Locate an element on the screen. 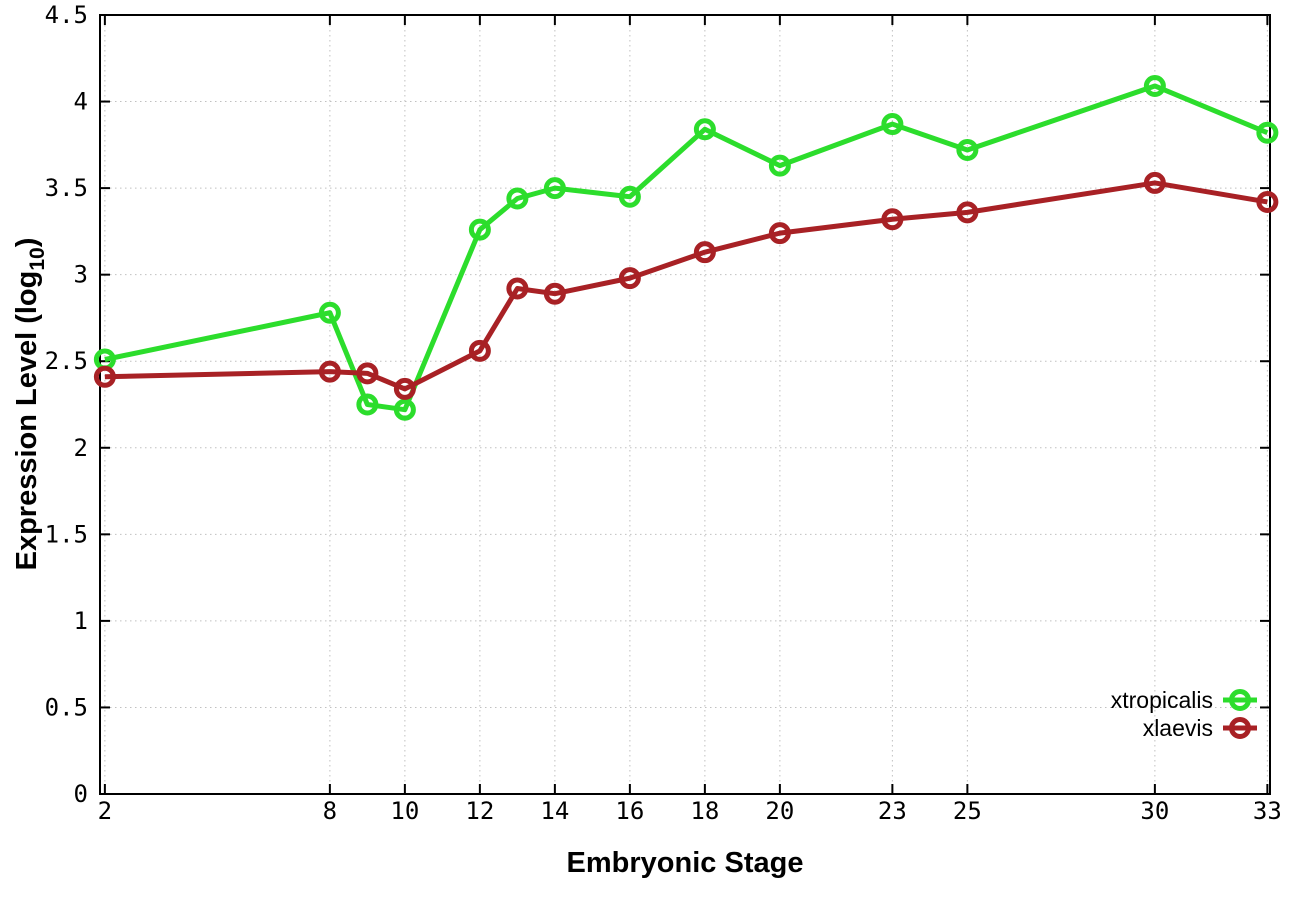 Image resolution: width=1296 pixels, height=907 pixels. legend-item-xtropicalis: xtropicalis is located at coordinates (1184, 700).